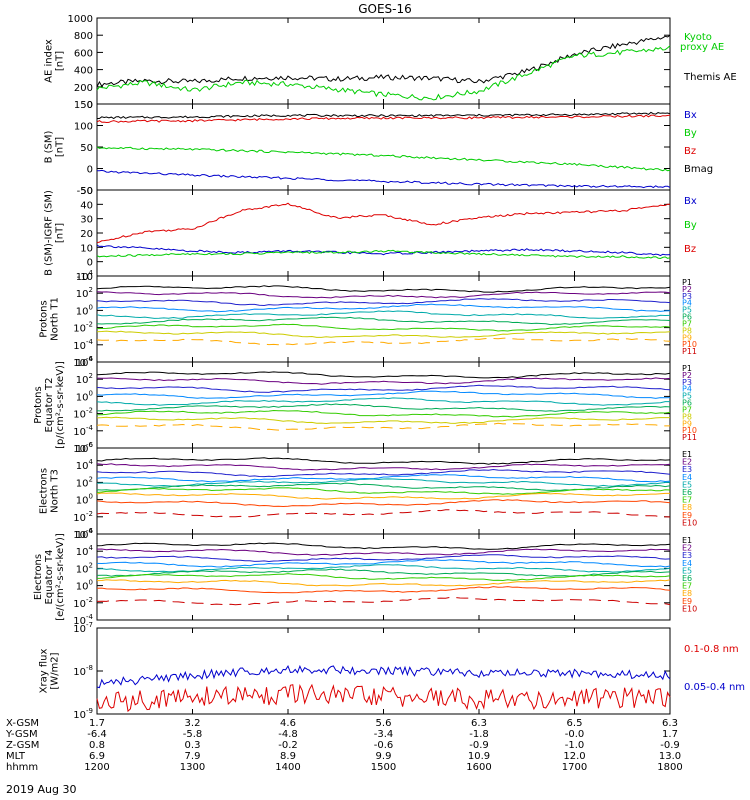 This screenshot has width=750, height=800. What do you see at coordinates (670, 734) in the screenshot?
I see `footer-value: 1.7` at bounding box center [670, 734].